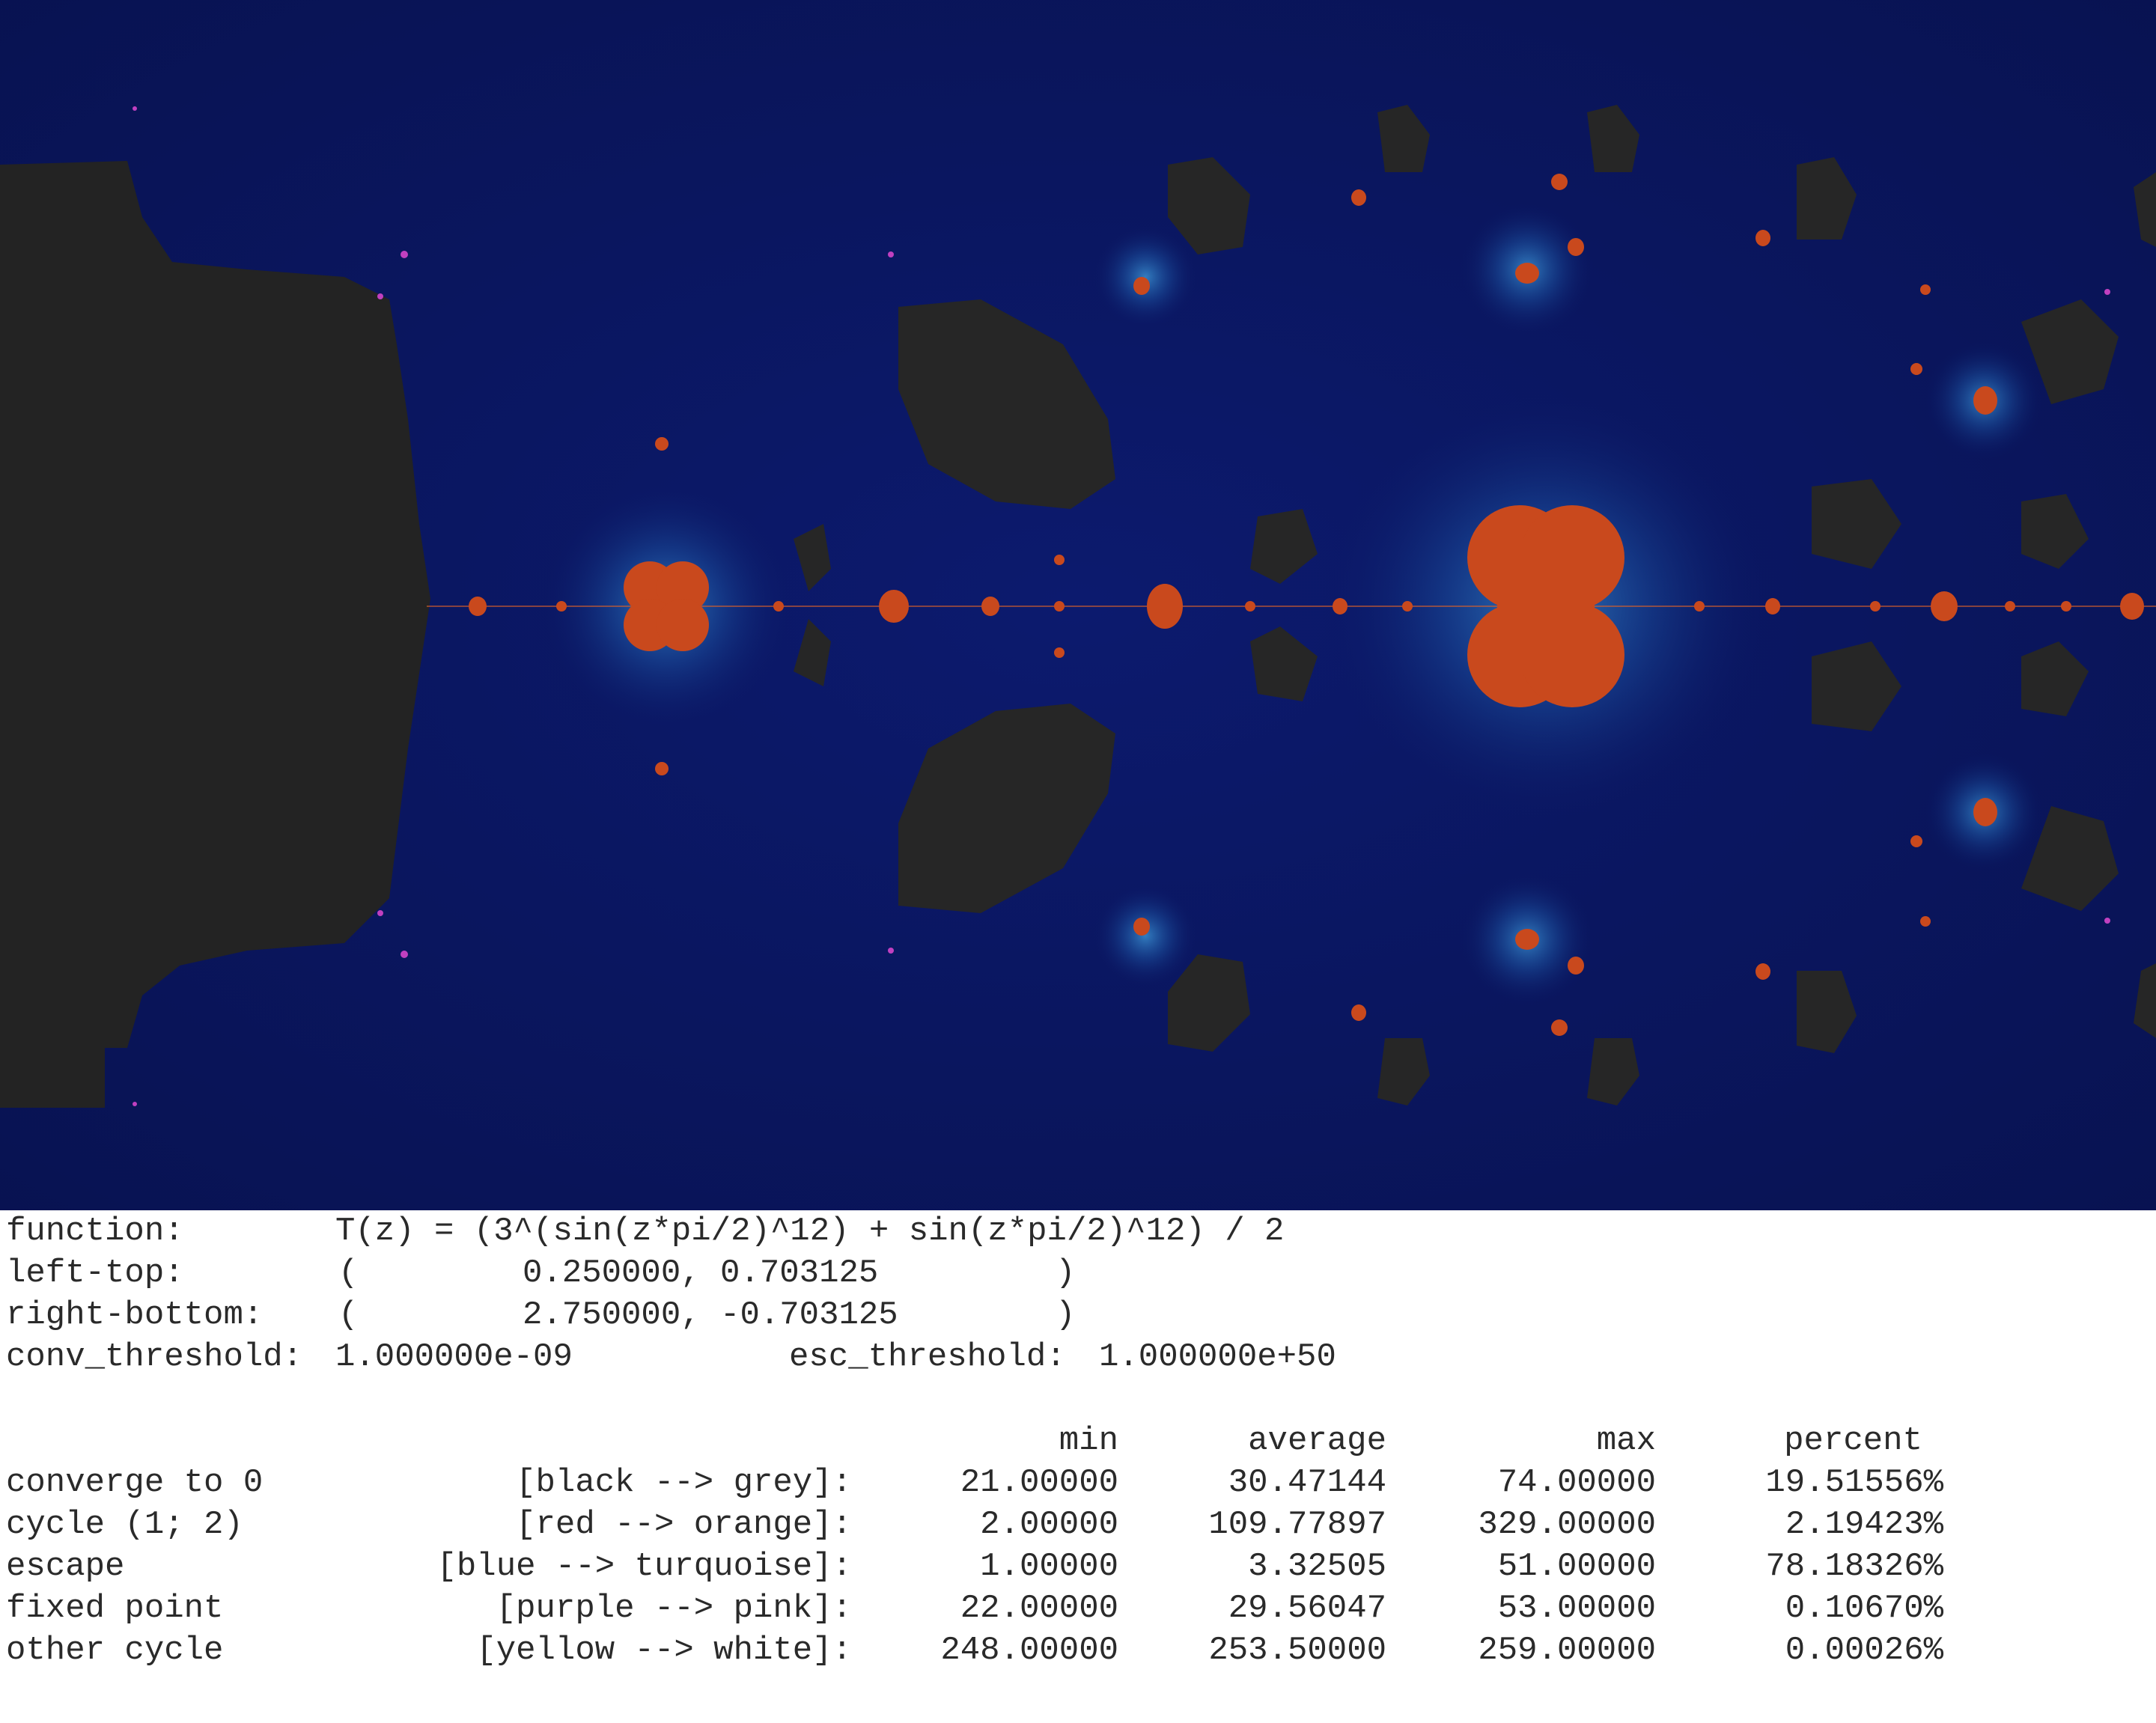  I want to click on row-name: escape, so click(65, 1566).